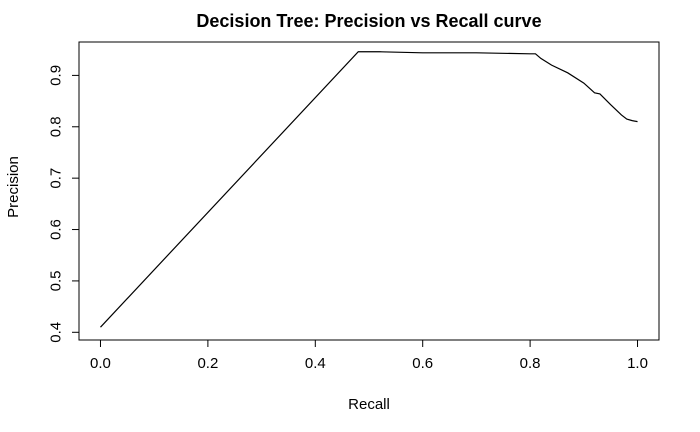  Describe the element at coordinates (55, 229) in the screenshot. I see `y-tick-label: 0.6` at that location.